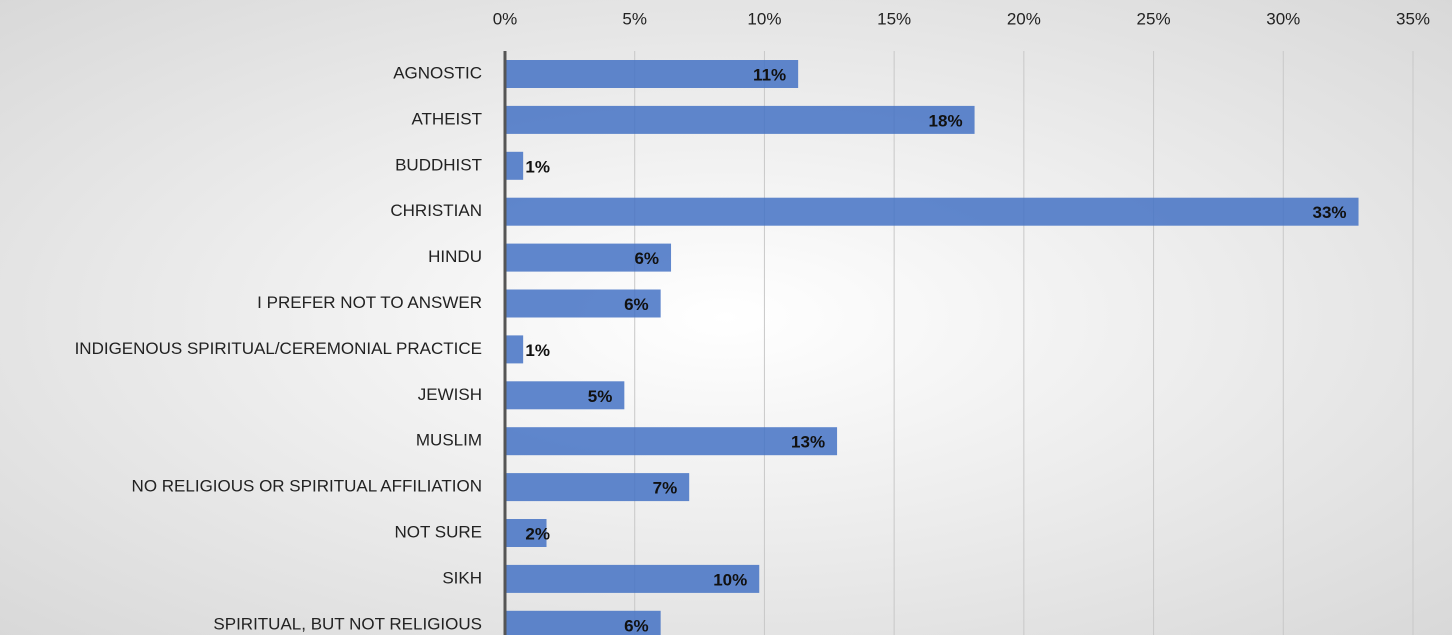  I want to click on value-label: 10%, so click(730, 579).